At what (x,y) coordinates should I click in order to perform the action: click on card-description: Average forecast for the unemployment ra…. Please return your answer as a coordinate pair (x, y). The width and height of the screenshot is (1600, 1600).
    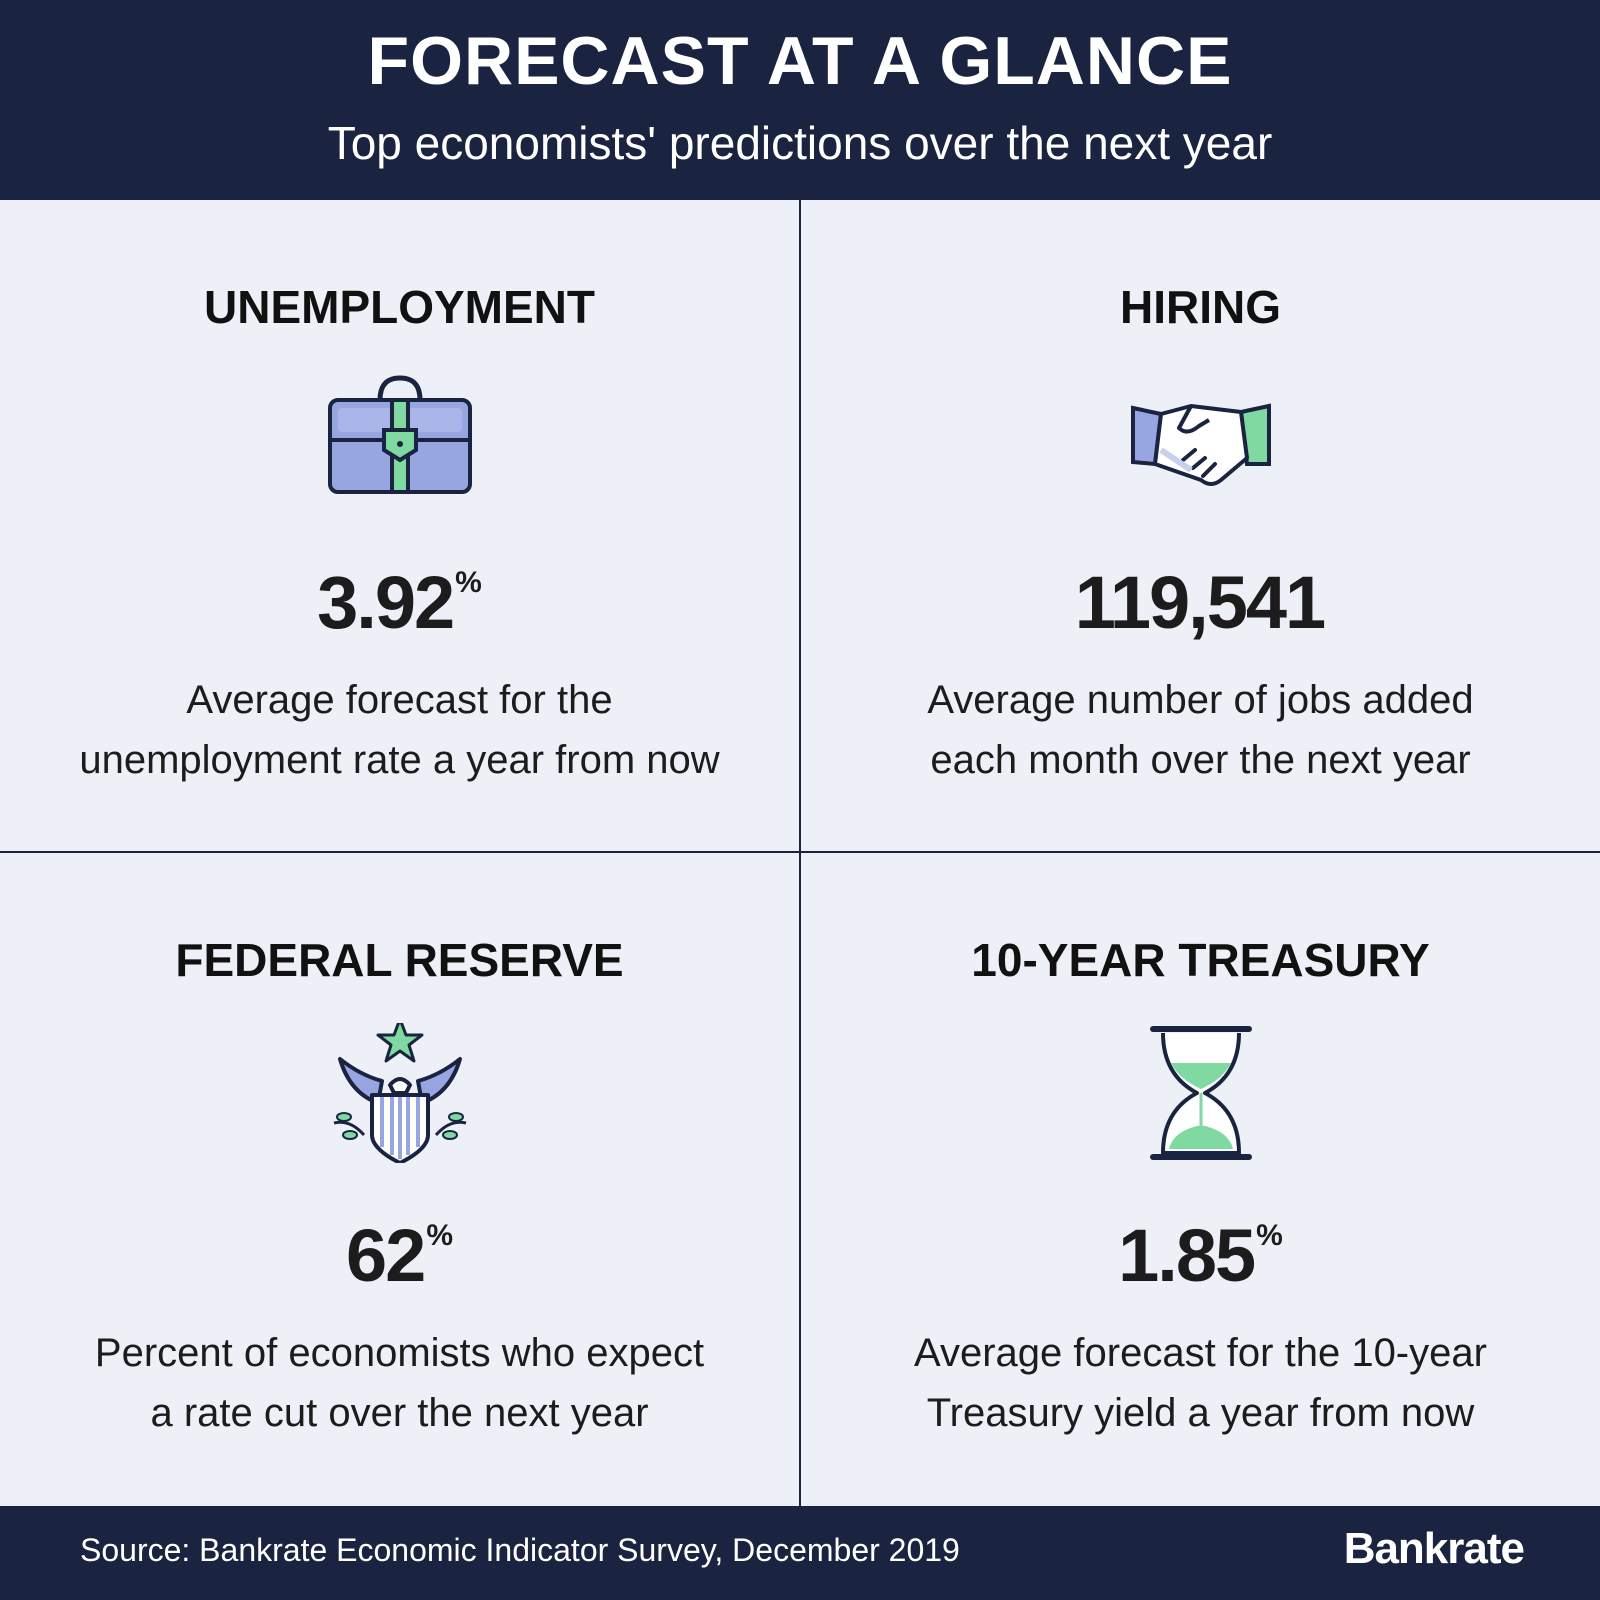
    Looking at the image, I should click on (399, 730).